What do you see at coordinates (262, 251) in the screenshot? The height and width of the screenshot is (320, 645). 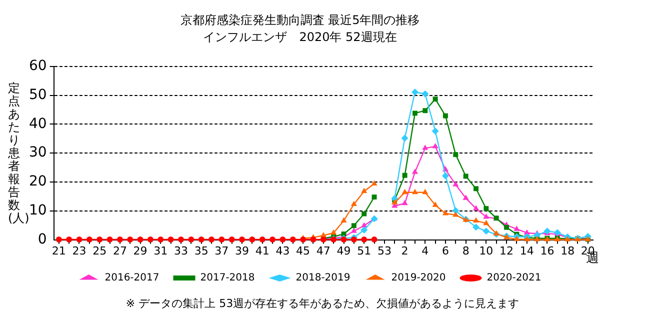 I see `x-tick-label: 41` at bounding box center [262, 251].